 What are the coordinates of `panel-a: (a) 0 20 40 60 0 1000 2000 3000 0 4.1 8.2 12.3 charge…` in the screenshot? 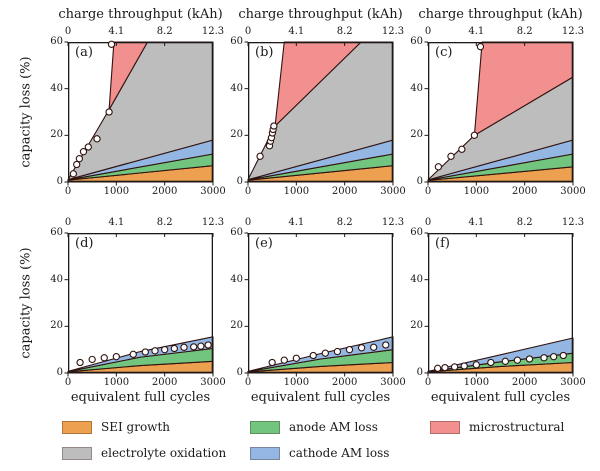 It's located at (122, 102).